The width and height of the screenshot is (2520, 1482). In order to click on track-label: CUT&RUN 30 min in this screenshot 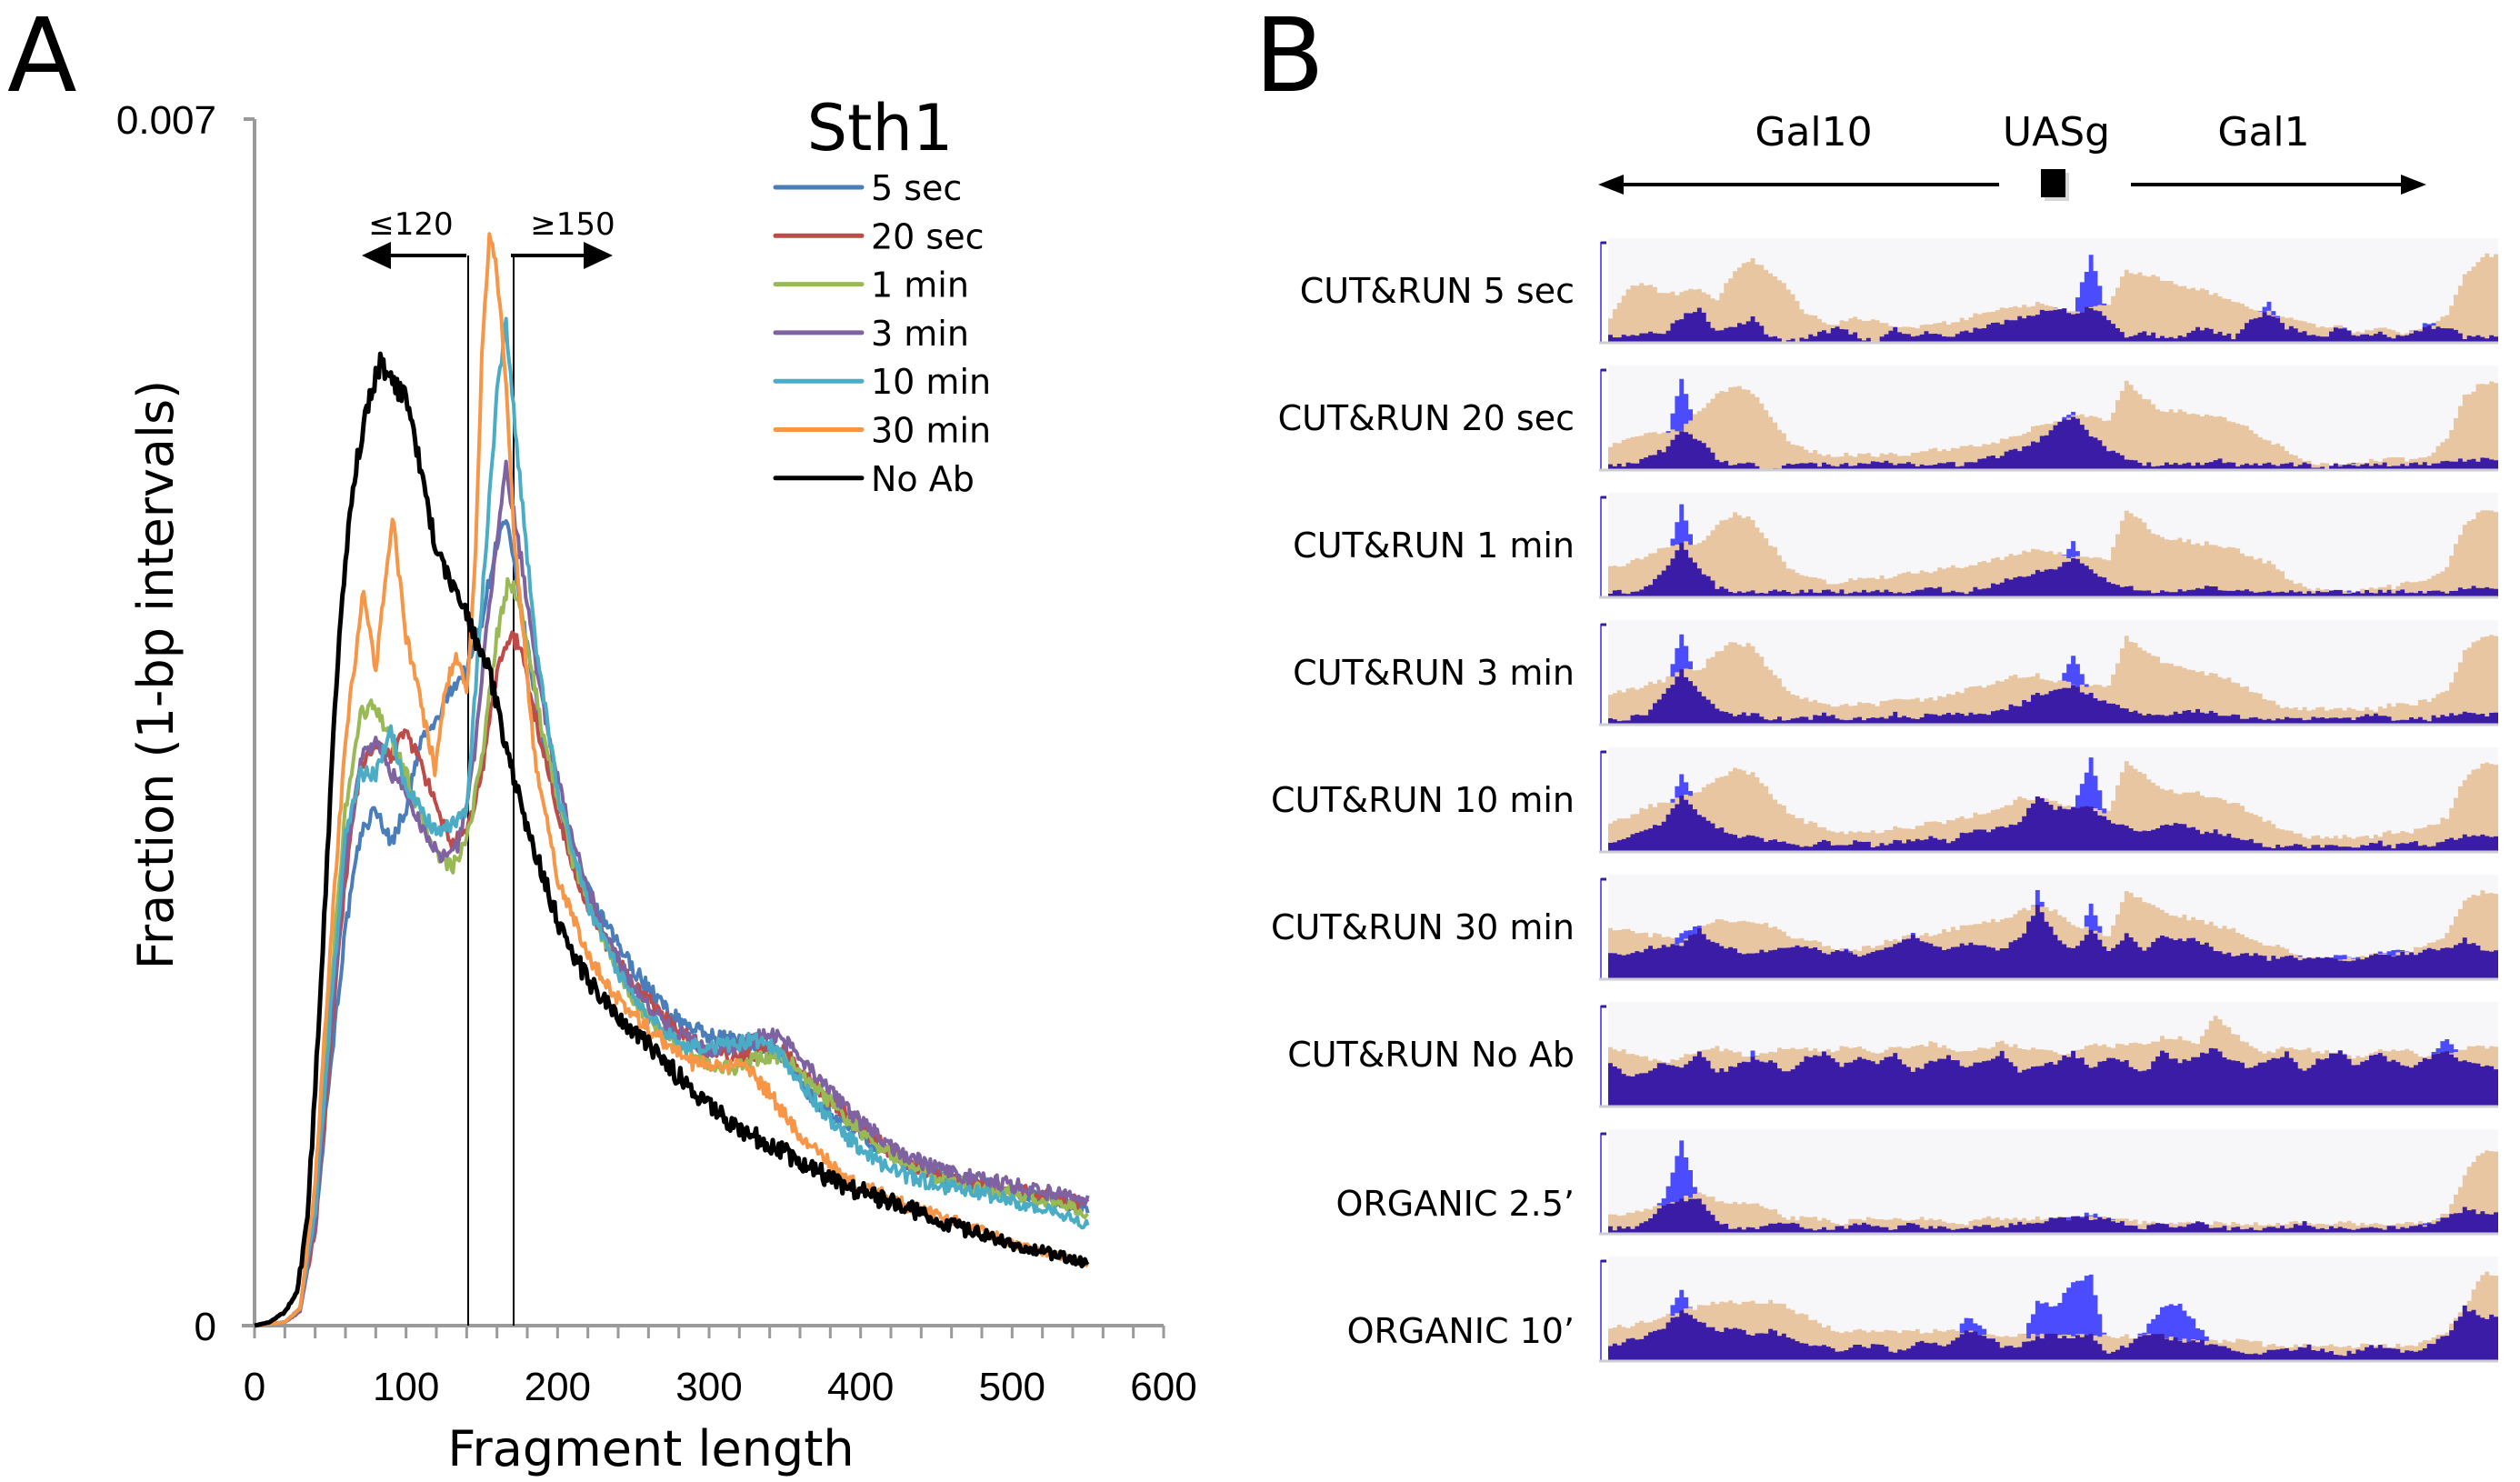, I will do `click(1423, 927)`.